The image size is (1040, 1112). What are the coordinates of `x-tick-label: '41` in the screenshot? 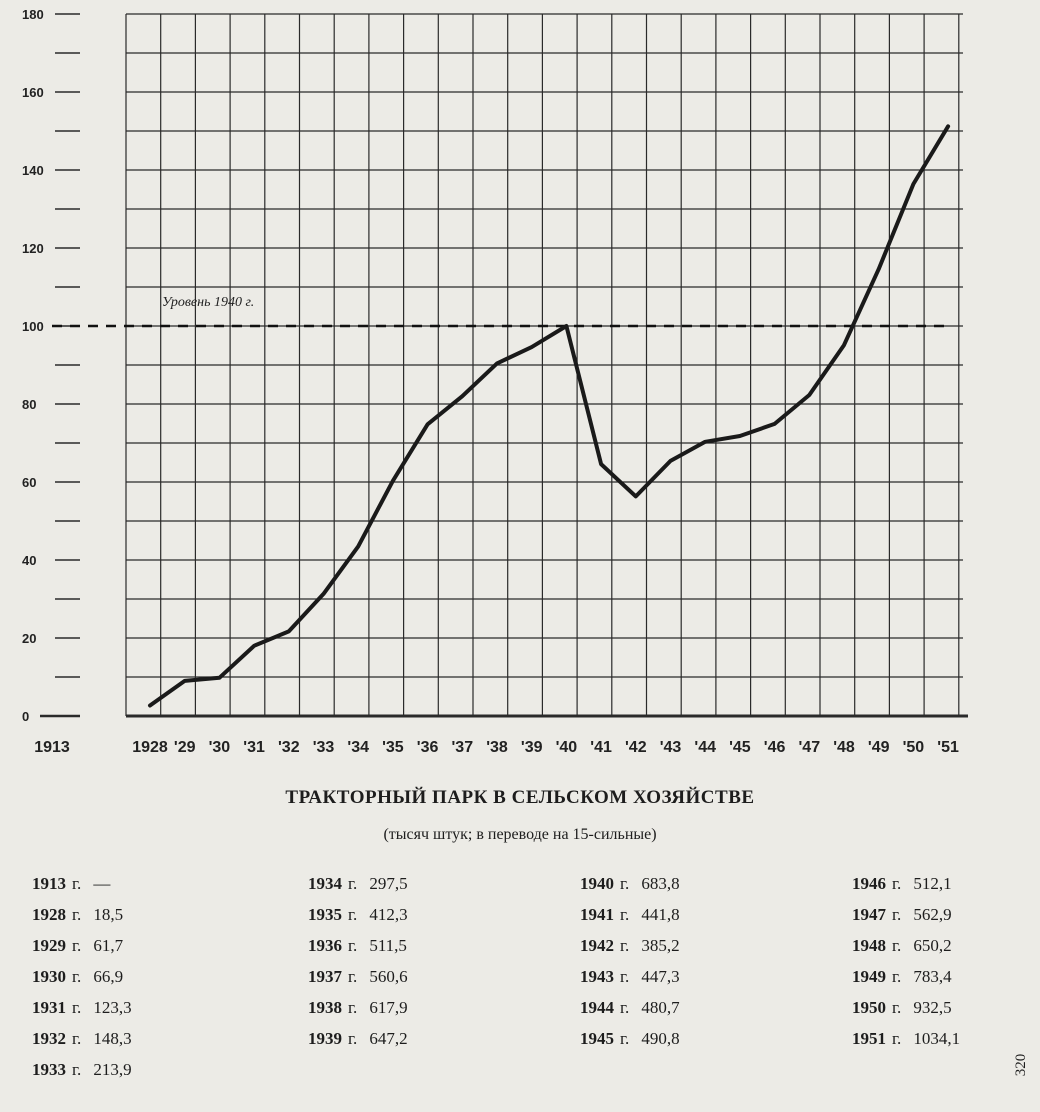 It's located at (601, 747).